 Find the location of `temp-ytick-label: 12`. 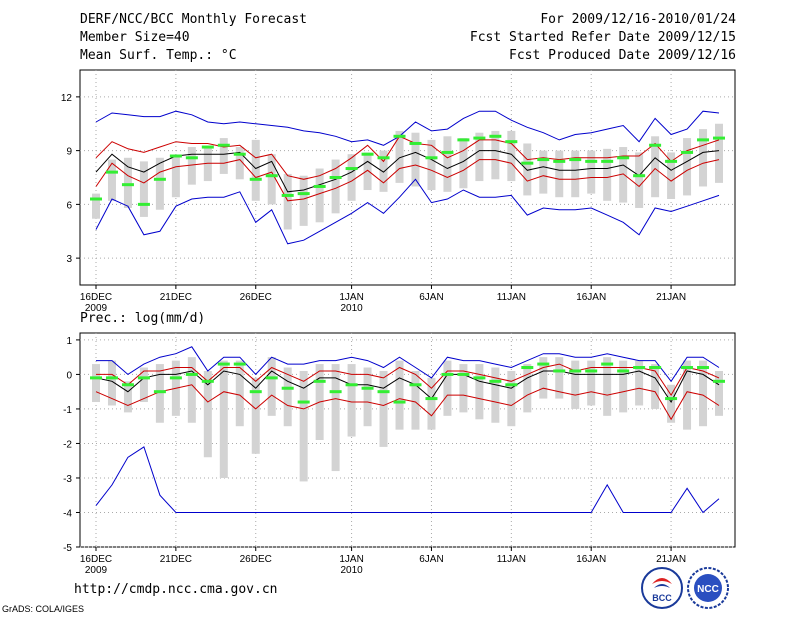

temp-ytick-label: 12 is located at coordinates (67, 98).